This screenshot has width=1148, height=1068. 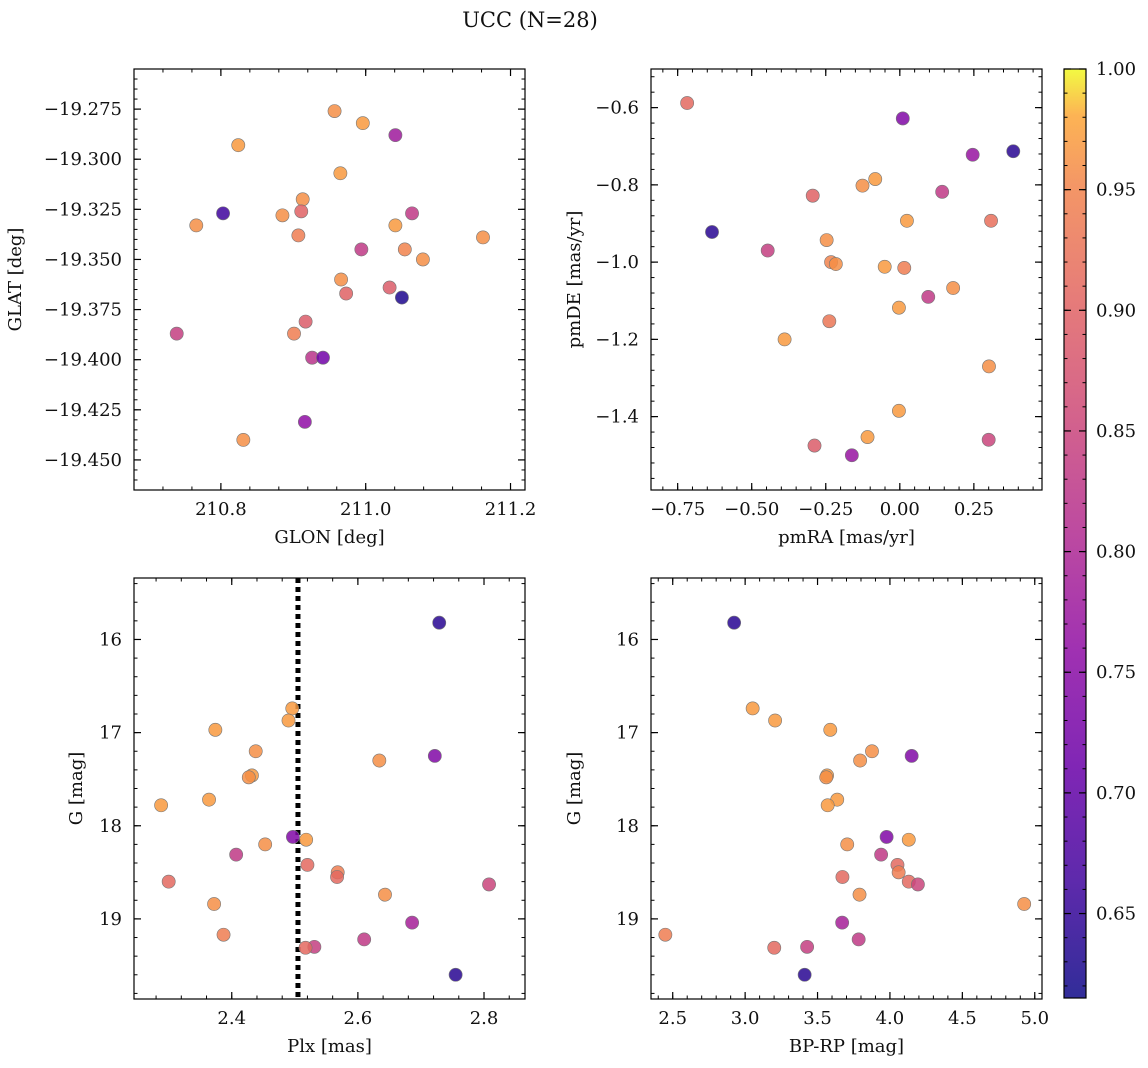 What do you see at coordinates (846, 1046) in the screenshot?
I see `x-axis-label: BP-RP [mag]` at bounding box center [846, 1046].